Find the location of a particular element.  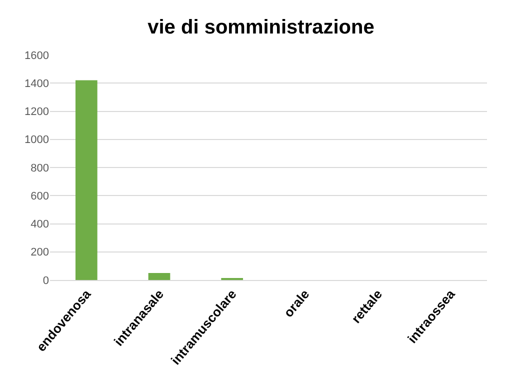

y-tick-label: 0 is located at coordinates (45, 280).